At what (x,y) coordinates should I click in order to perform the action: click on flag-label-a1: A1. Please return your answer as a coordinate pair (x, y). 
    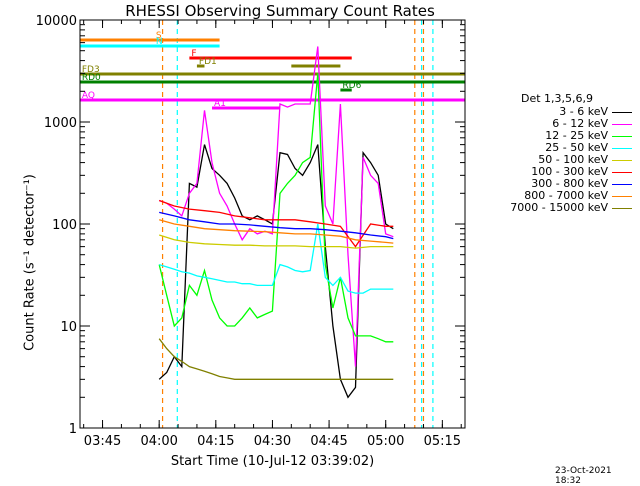
    Looking at the image, I should click on (220, 104).